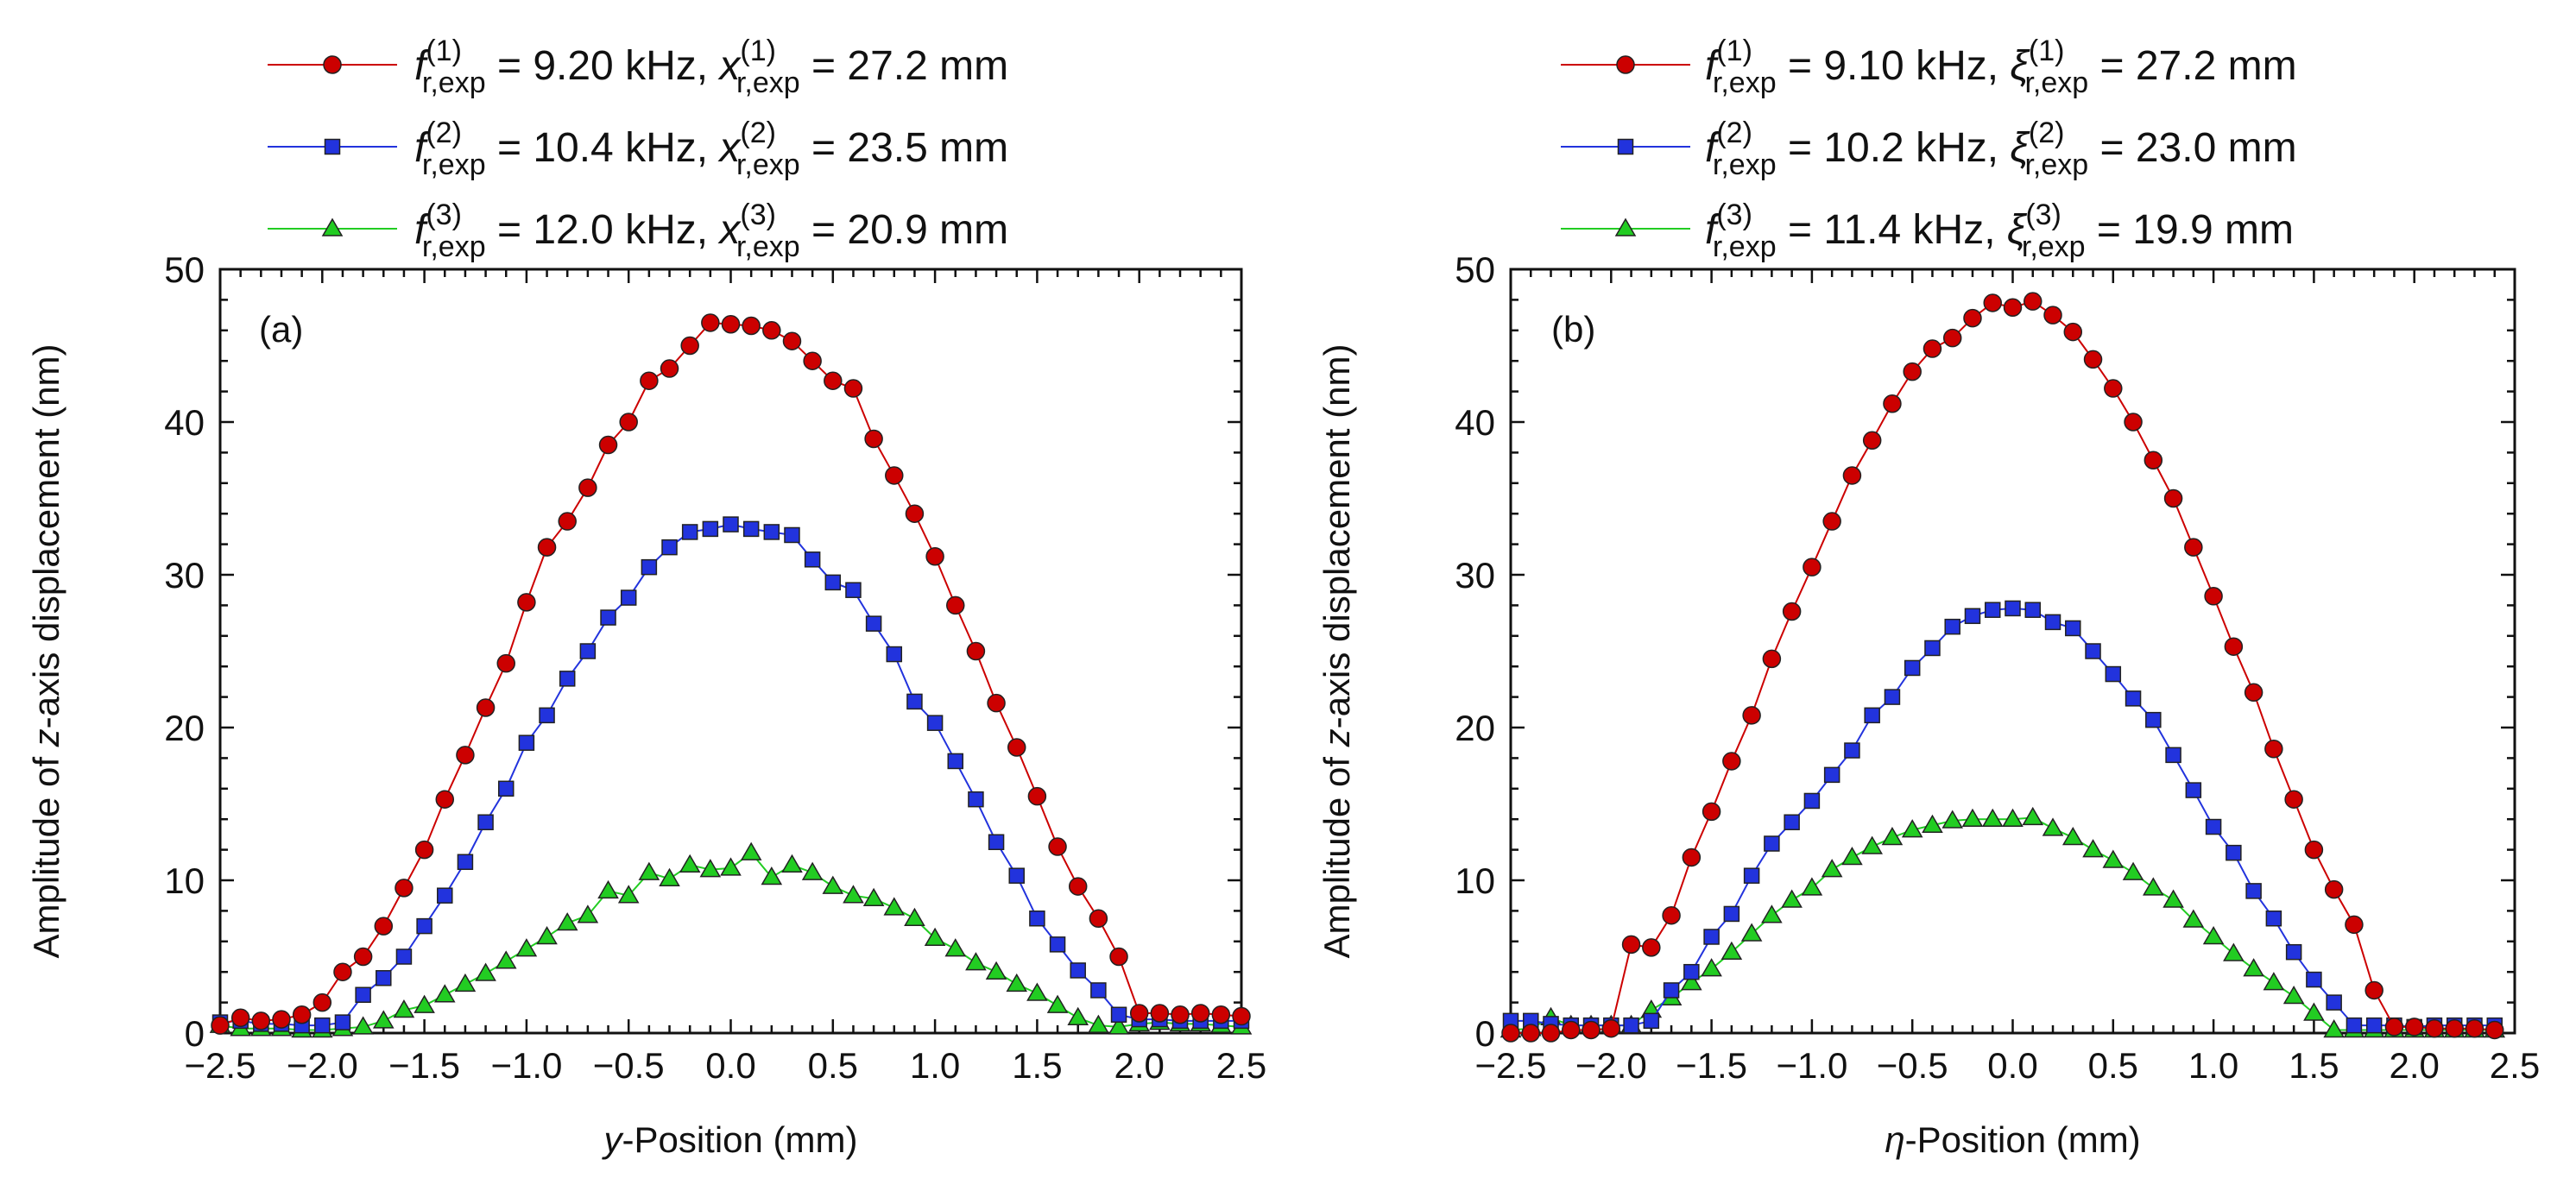 The height and width of the screenshot is (1191, 2576). I want to click on y-tick-label: 10, so click(1475, 881).